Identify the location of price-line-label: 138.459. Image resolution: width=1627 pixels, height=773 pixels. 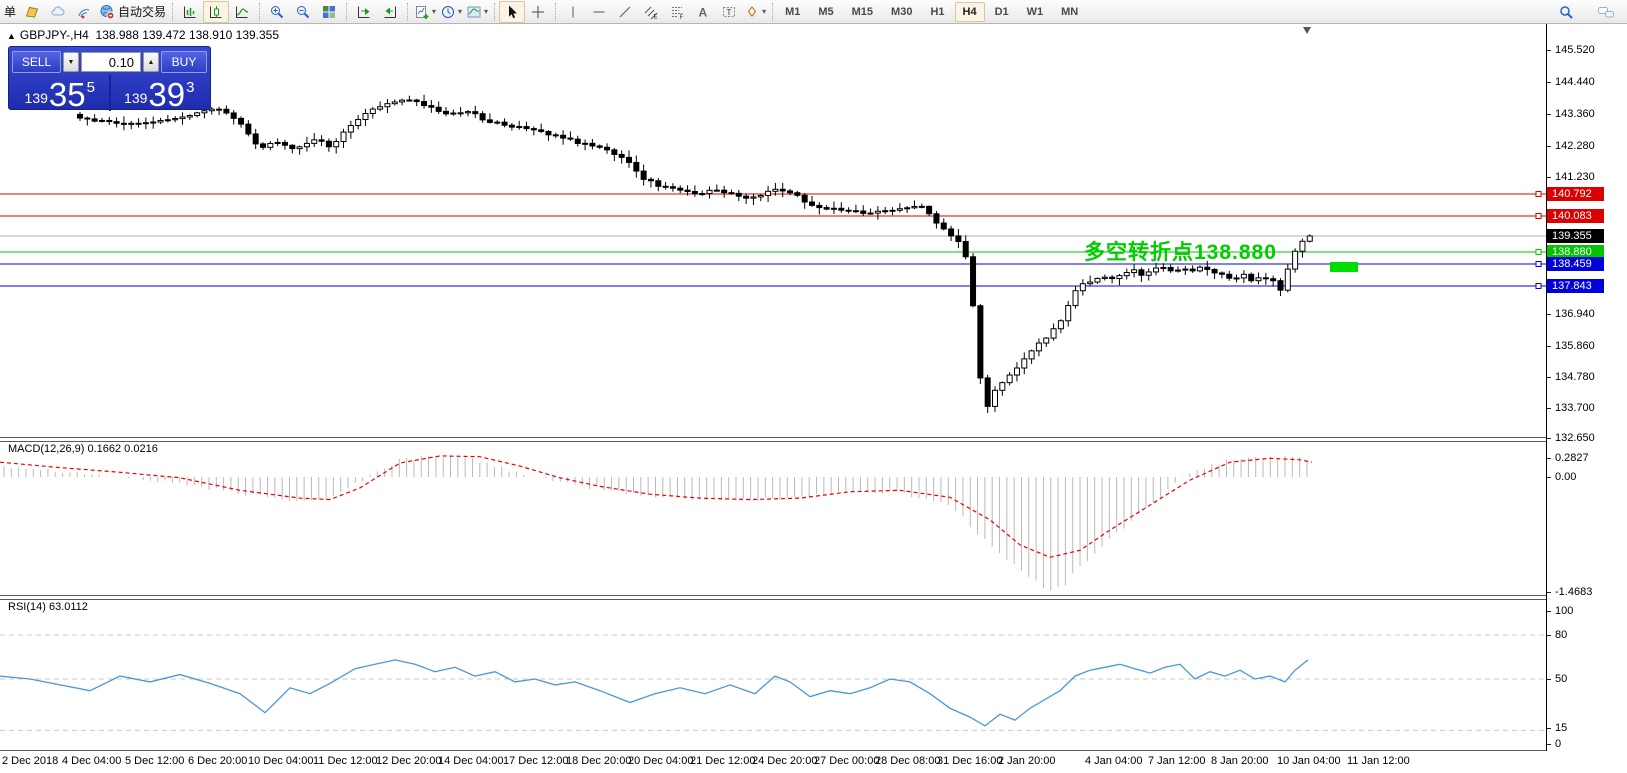
(1575, 264).